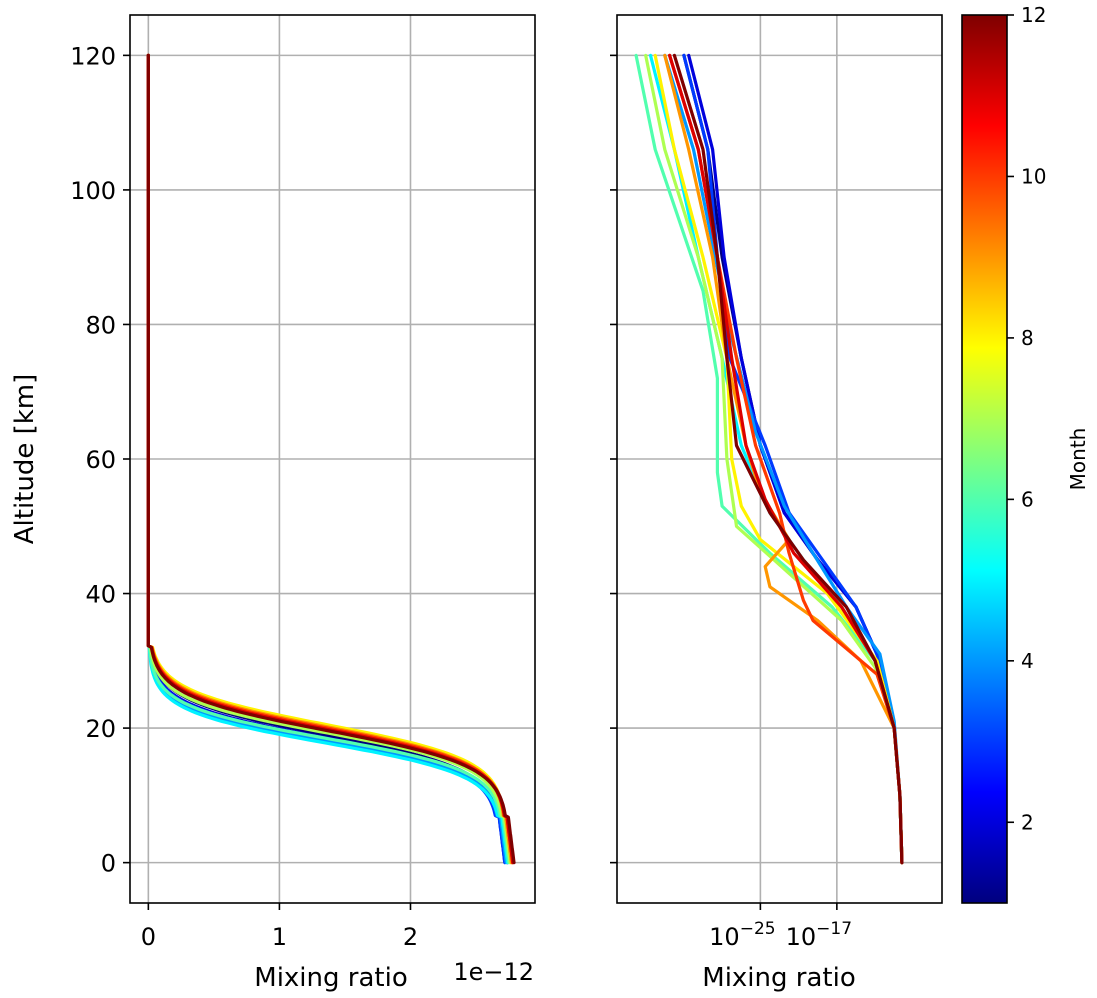 Image resolution: width=1097 pixels, height=998 pixels. What do you see at coordinates (100, 325) in the screenshot?
I see `left-y-tick-label: 80` at bounding box center [100, 325].